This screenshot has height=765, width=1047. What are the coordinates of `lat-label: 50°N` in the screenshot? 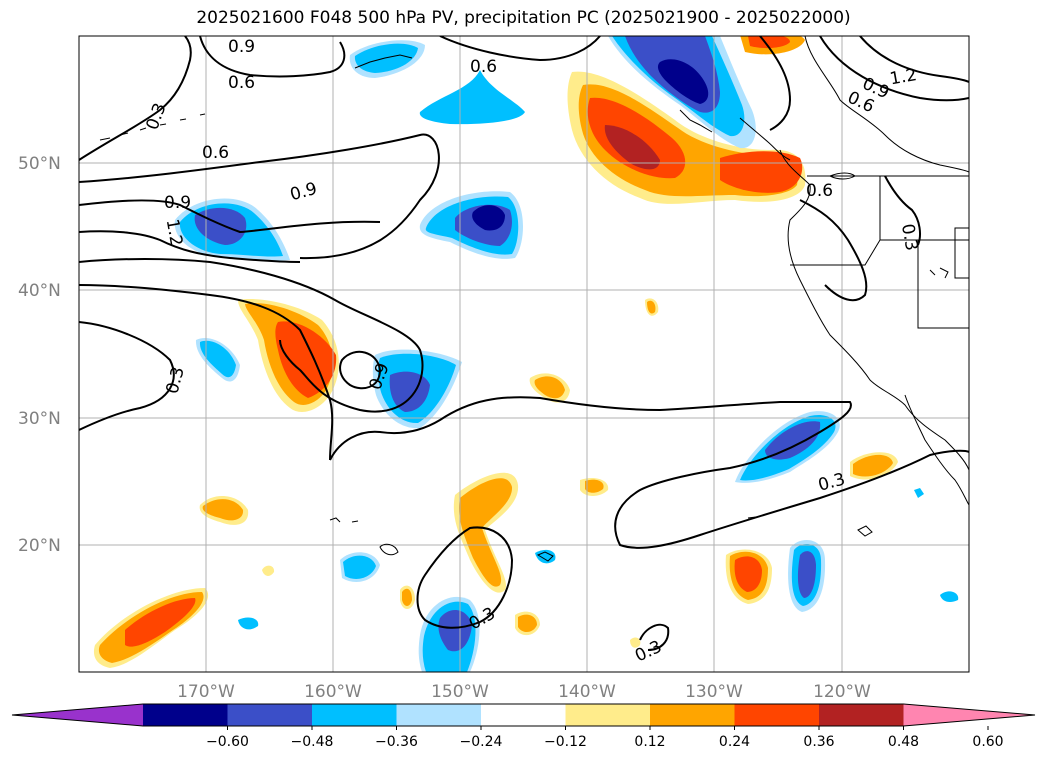 It's located at (39, 164).